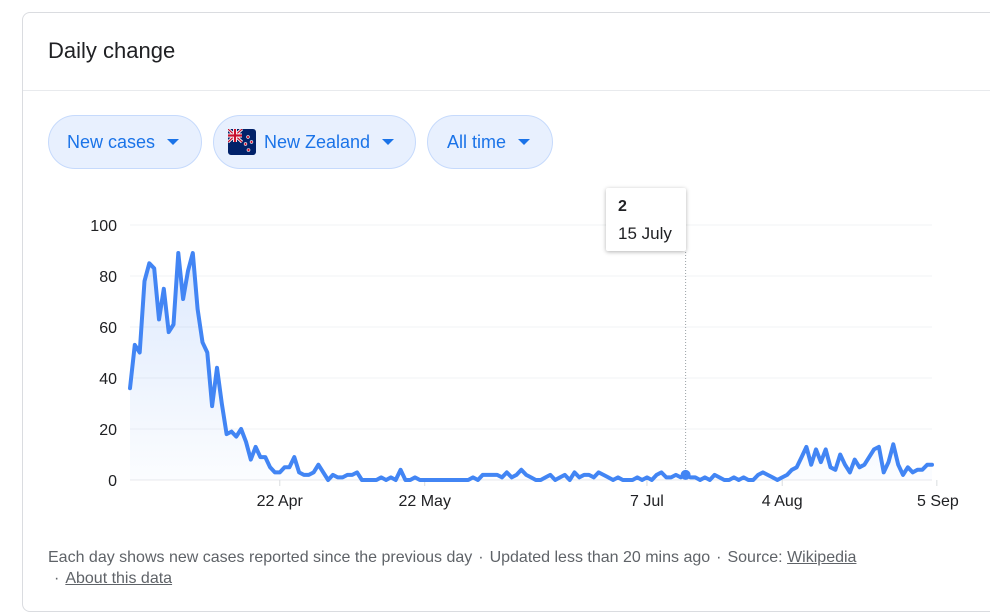 The width and height of the screenshot is (990, 612). I want to click on y-tick-label: 60, so click(108, 328).